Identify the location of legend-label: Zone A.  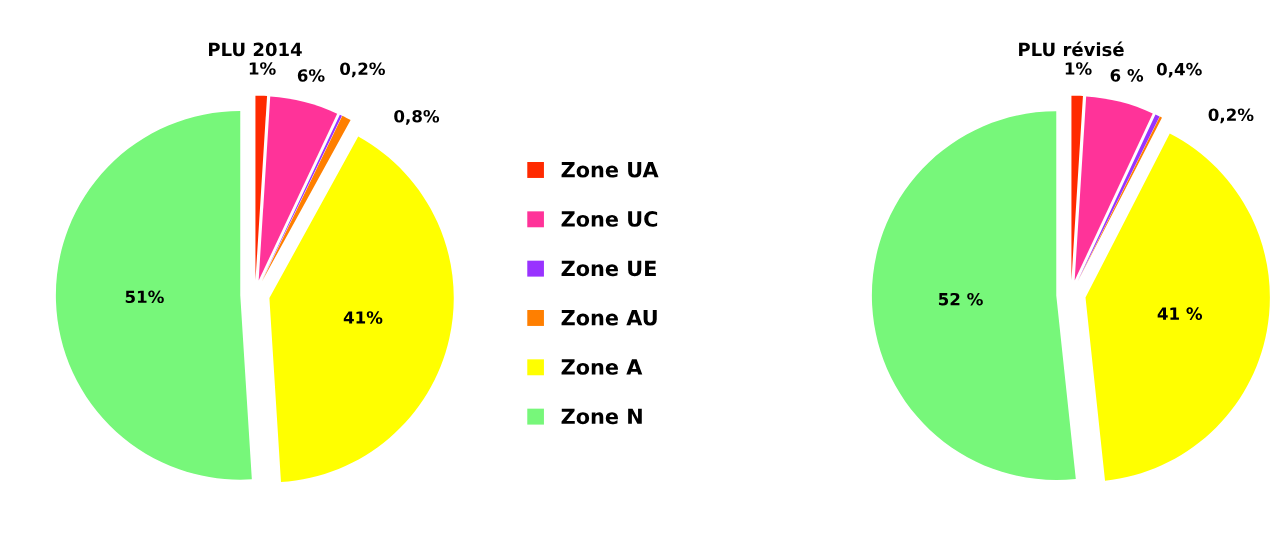
(602, 367).